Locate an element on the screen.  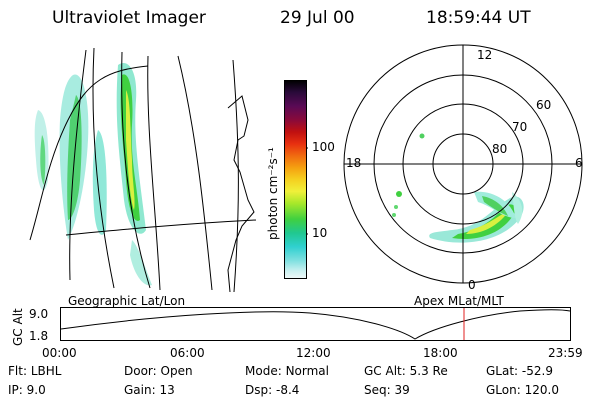
mlt-label-12: 12 is located at coordinates (485, 55).